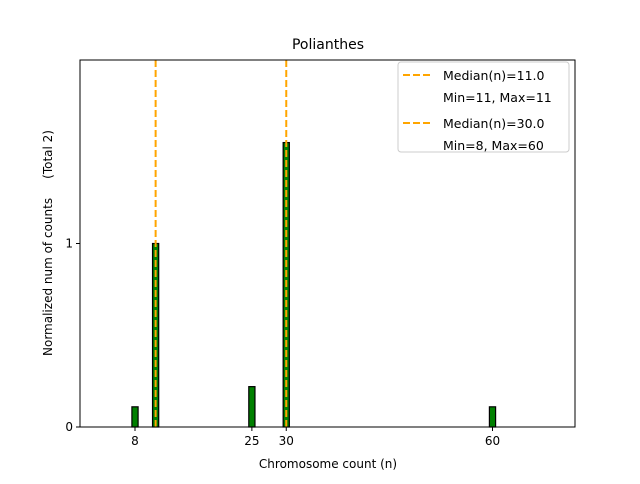 The height and width of the screenshot is (484, 640). I want to click on chart-title: Polianthes, so click(328, 45).